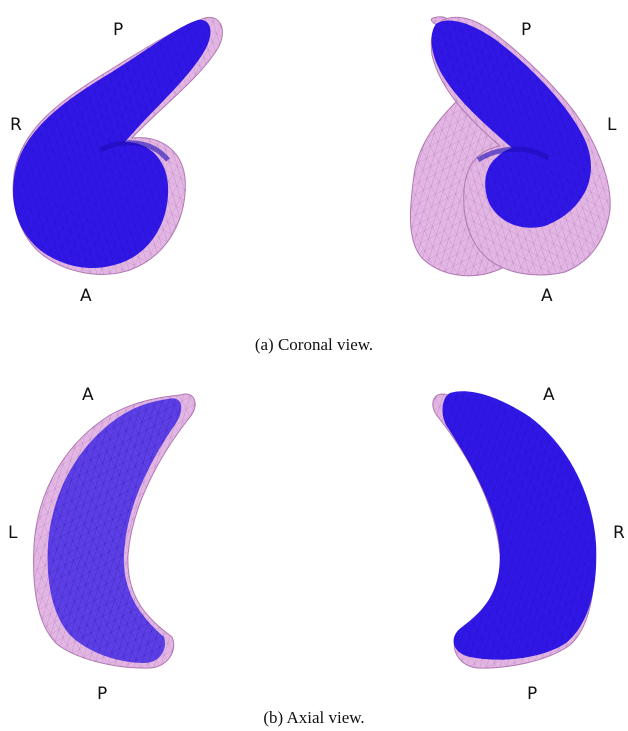 This screenshot has height=731, width=628. I want to click on axial-right-label-a: A, so click(549, 395).